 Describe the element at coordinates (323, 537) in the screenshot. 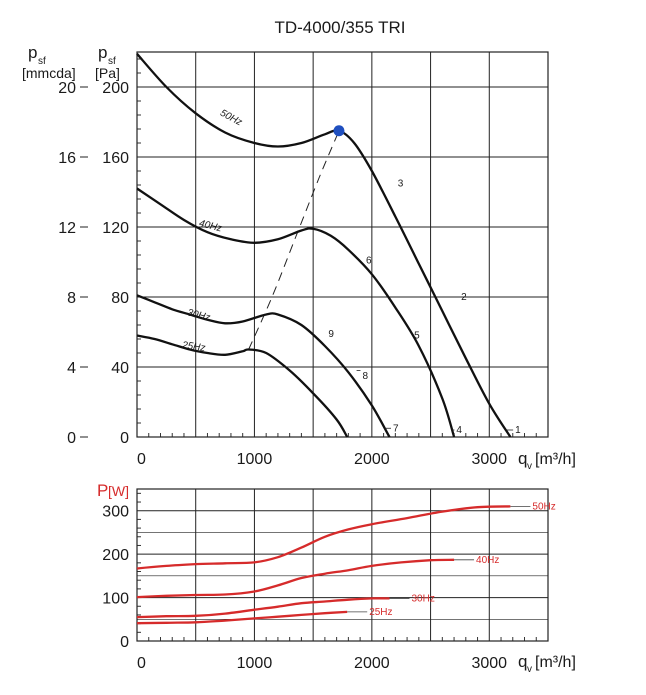

I see `power-curve-50hz` at that location.